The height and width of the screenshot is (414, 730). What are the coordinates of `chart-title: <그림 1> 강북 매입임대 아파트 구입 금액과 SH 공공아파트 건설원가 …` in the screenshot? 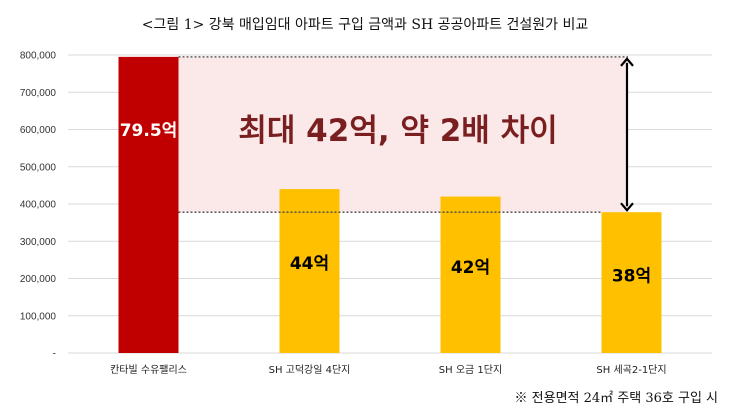 It's located at (365, 25).